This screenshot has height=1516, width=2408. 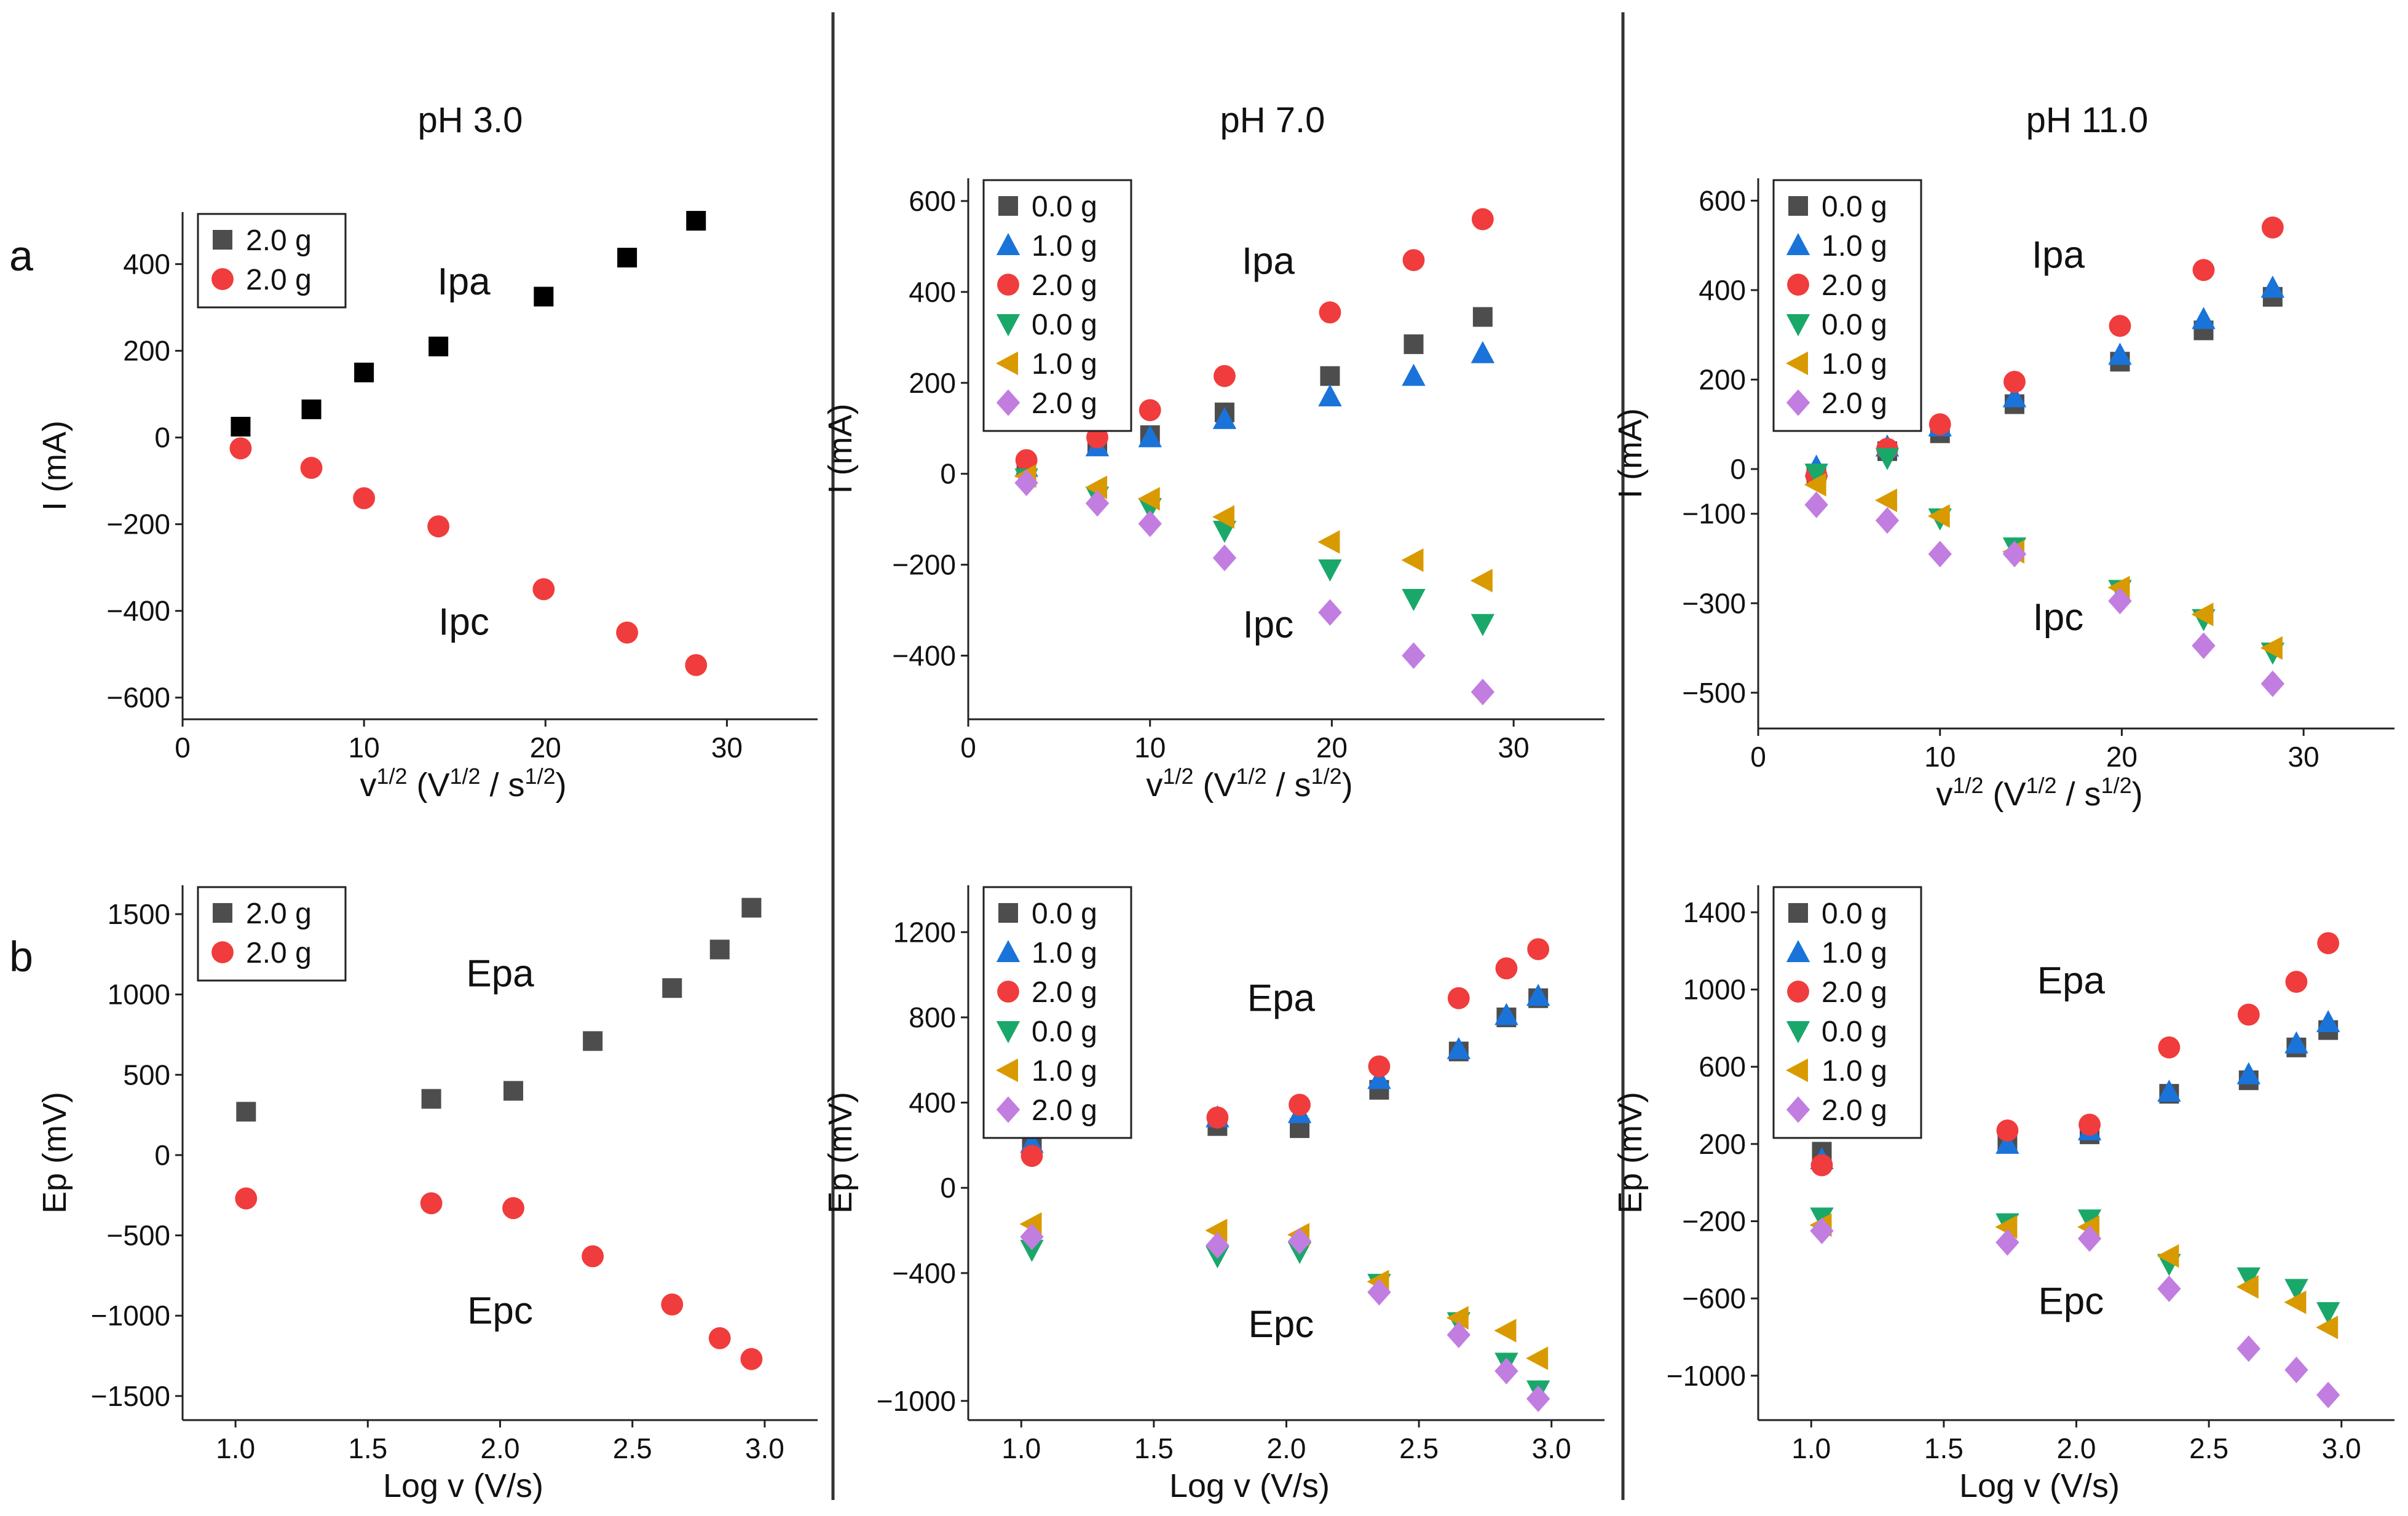 What do you see at coordinates (54, 465) in the screenshot?
I see `y-axis-label: I (mA)` at bounding box center [54, 465].